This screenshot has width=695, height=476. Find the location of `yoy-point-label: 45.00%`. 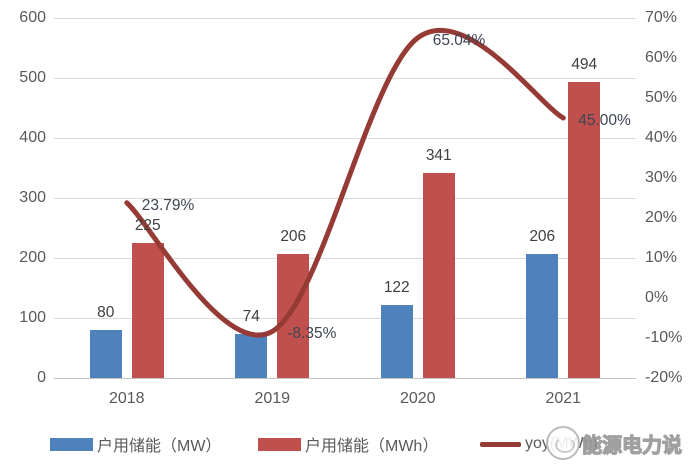

yoy-point-label: 45.00% is located at coordinates (604, 120).